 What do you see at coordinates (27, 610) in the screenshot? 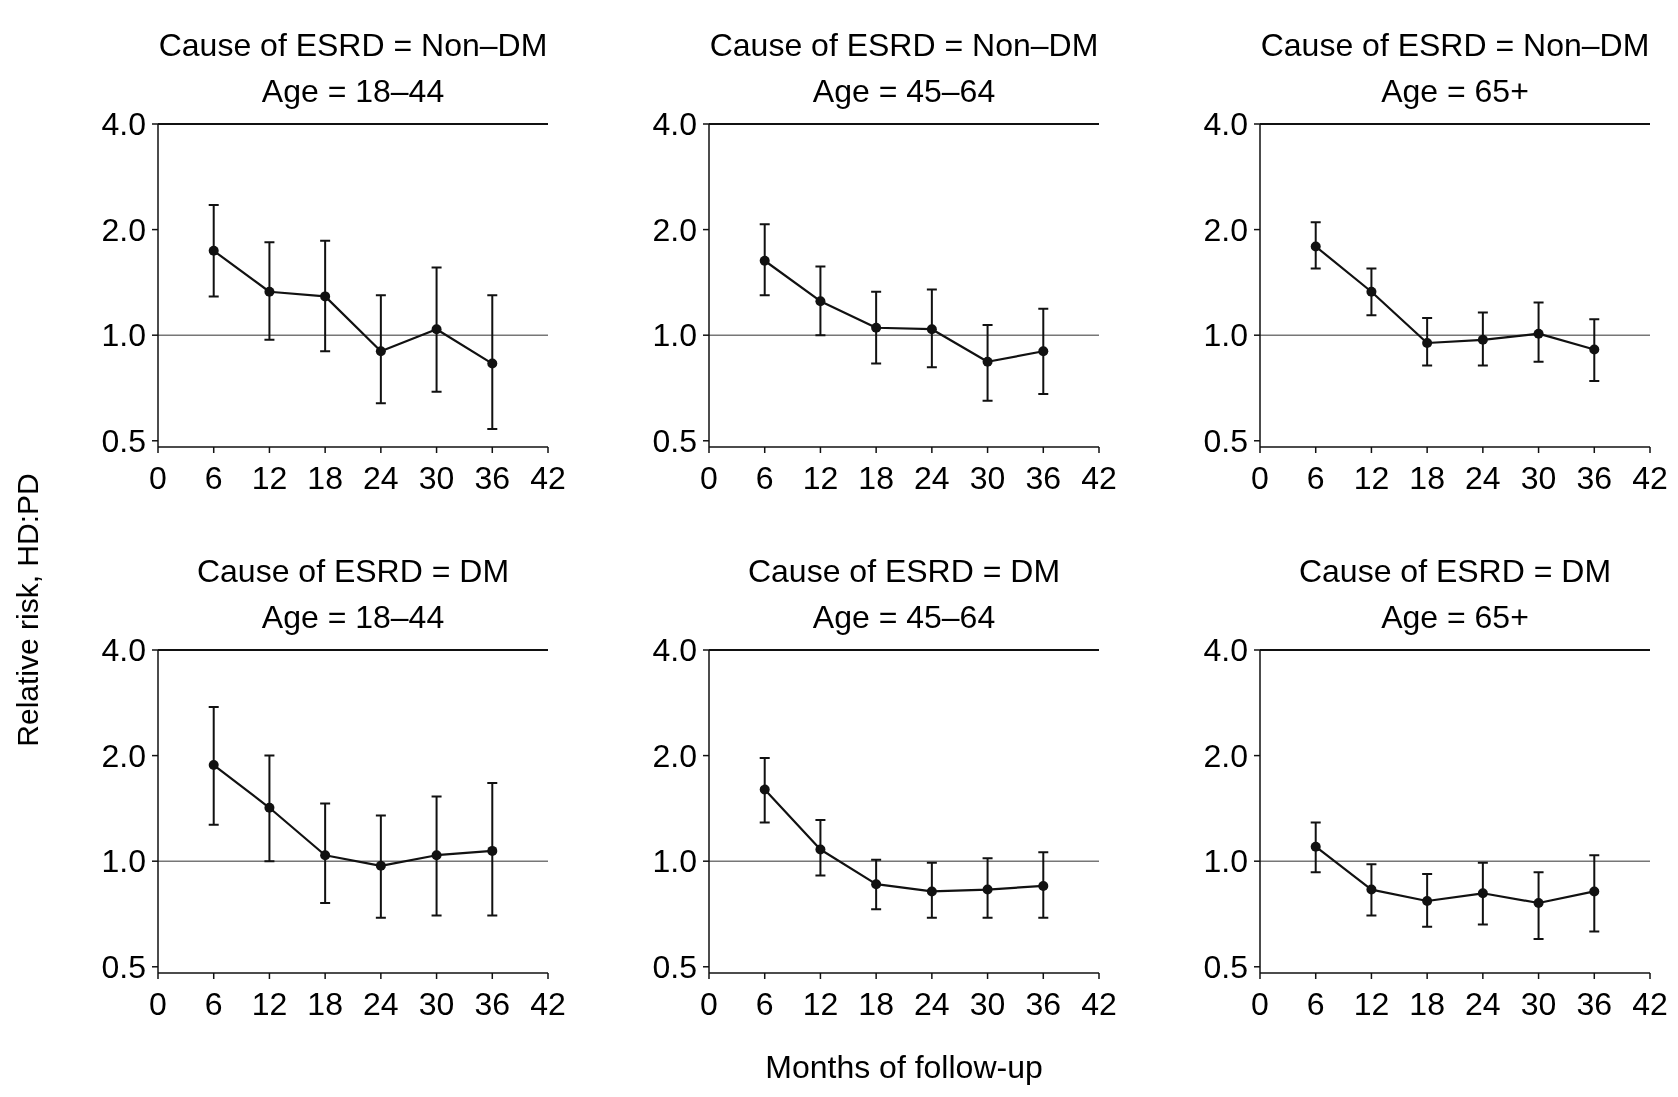
I see `y-axis-title: Relative risk, HD:PD` at bounding box center [27, 610].